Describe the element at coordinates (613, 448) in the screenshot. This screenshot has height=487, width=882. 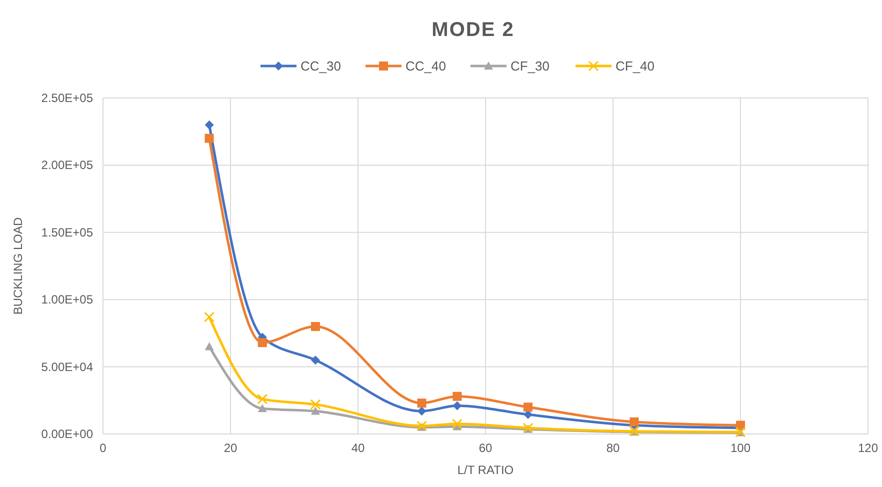
I see `x-tick-label: 80` at that location.